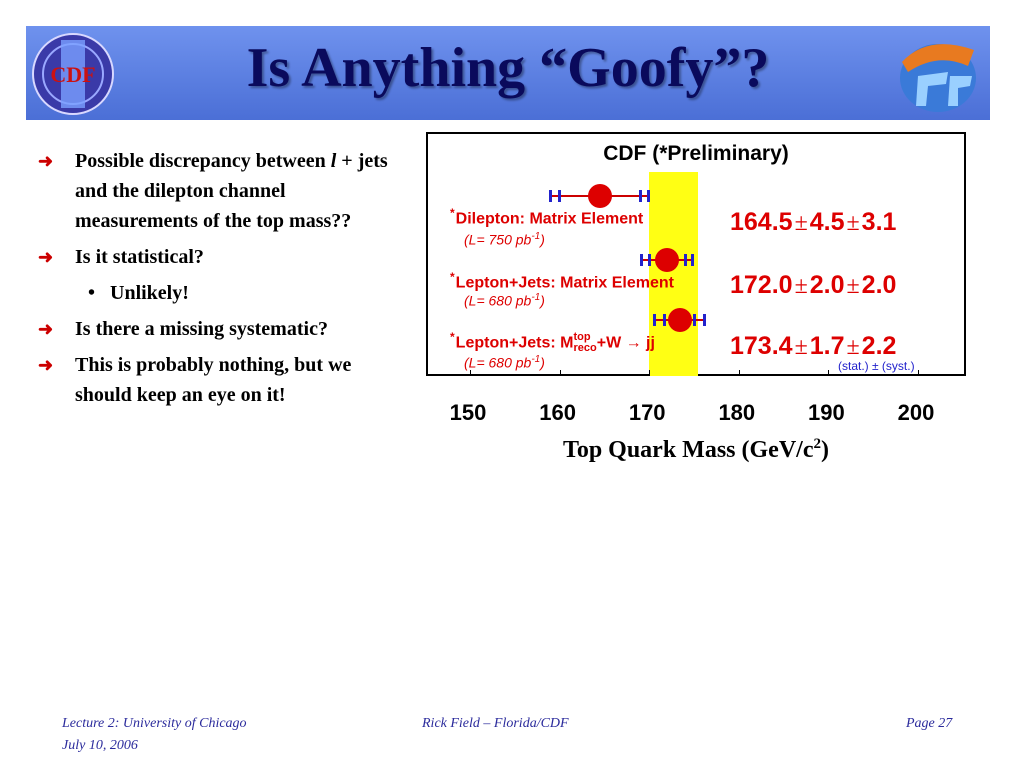  What do you see at coordinates (737, 412) in the screenshot?
I see `x-tick-label: 180` at bounding box center [737, 412].